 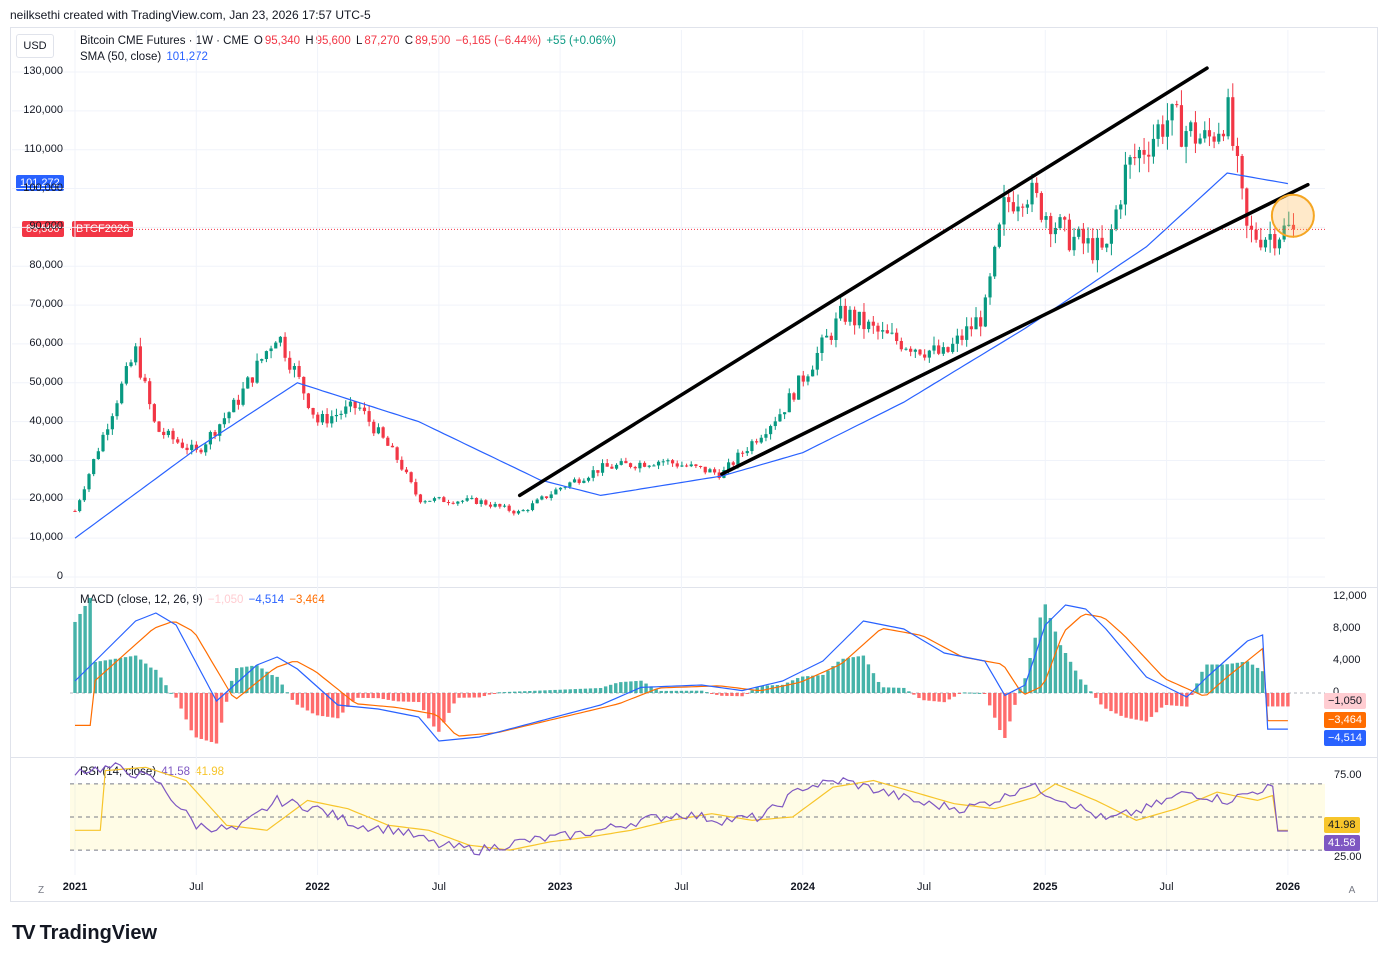 I want to click on price-axis-label: 110,000, so click(x=43, y=148).